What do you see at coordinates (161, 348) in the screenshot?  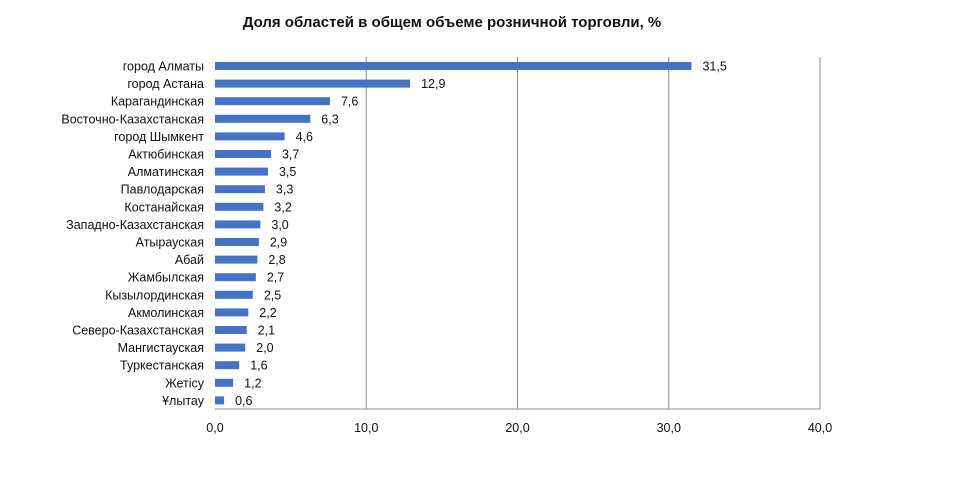 I see `category-label: Мангистауская` at bounding box center [161, 348].